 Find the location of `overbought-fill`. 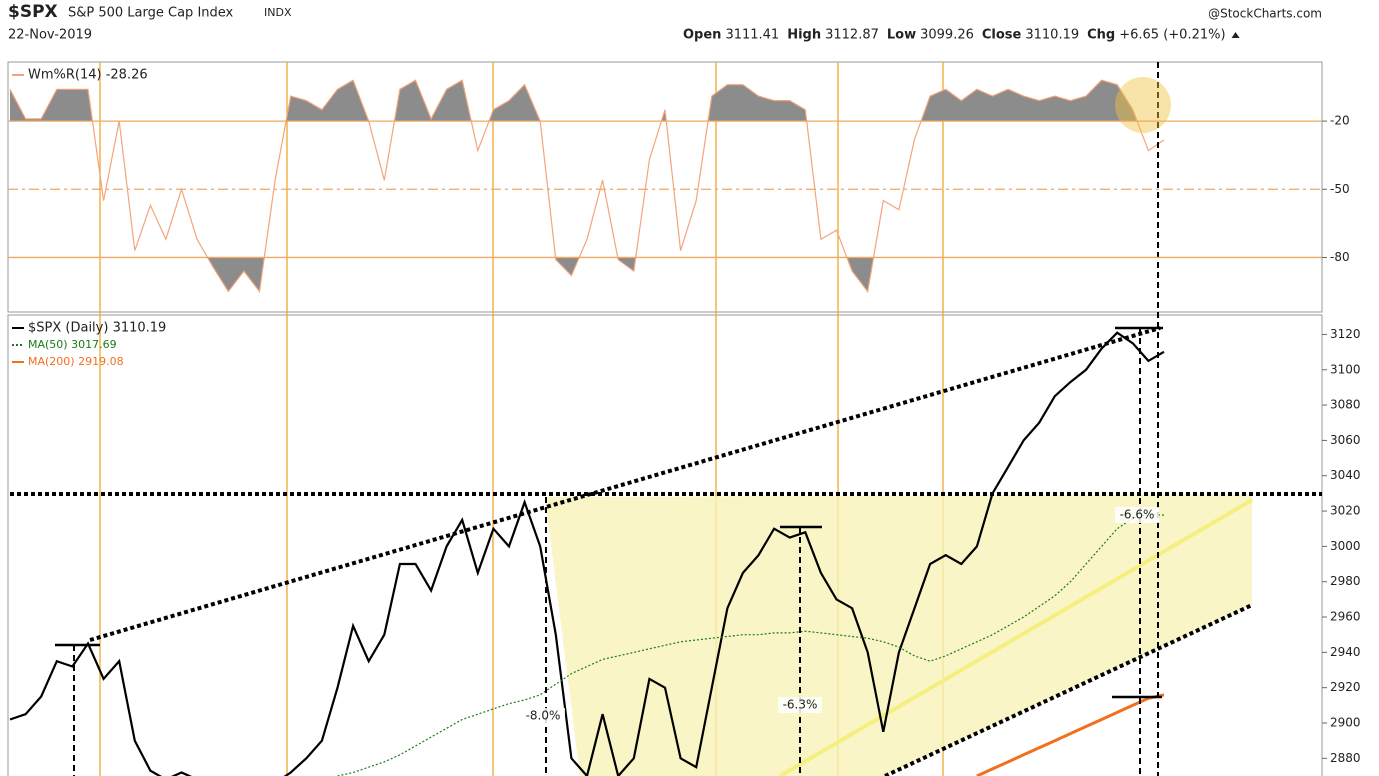

overbought-fill is located at coordinates (587, 101).